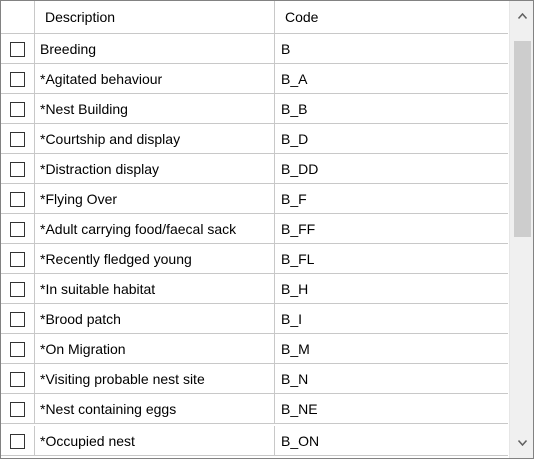 The image size is (534, 459). What do you see at coordinates (295, 288) in the screenshot?
I see `code-cell: B_H` at bounding box center [295, 288].